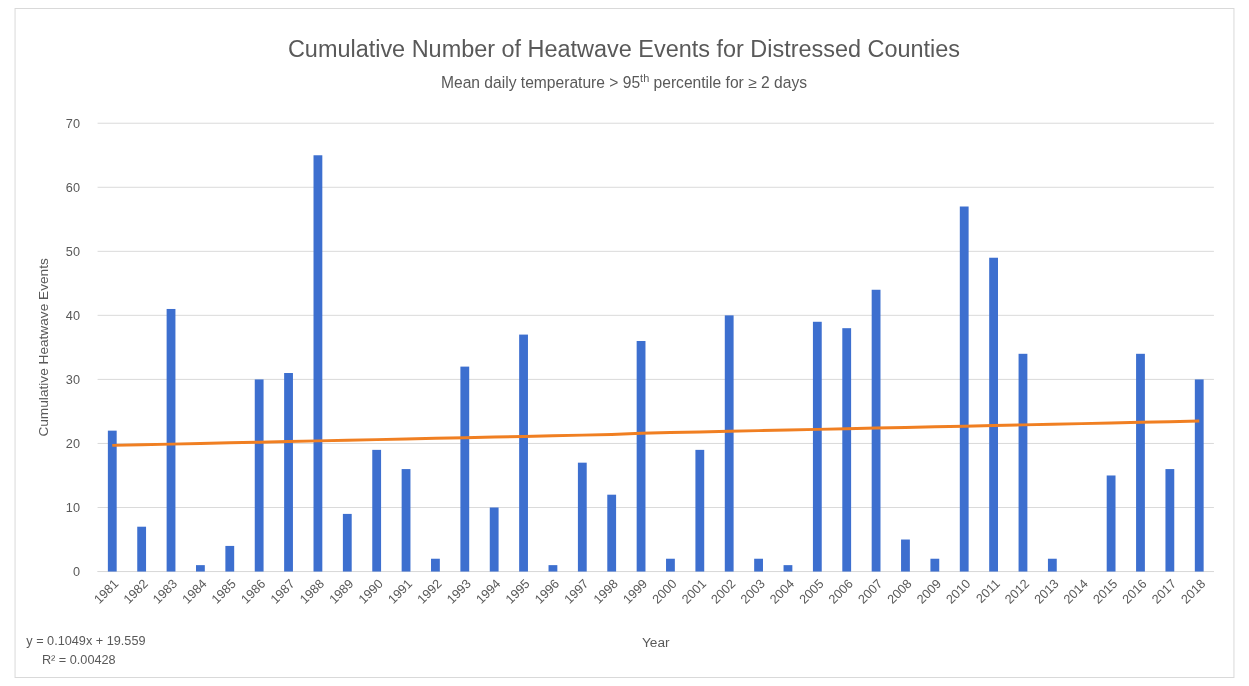  What do you see at coordinates (72, 123) in the screenshot?
I see `y-tick-label: 70` at bounding box center [72, 123].